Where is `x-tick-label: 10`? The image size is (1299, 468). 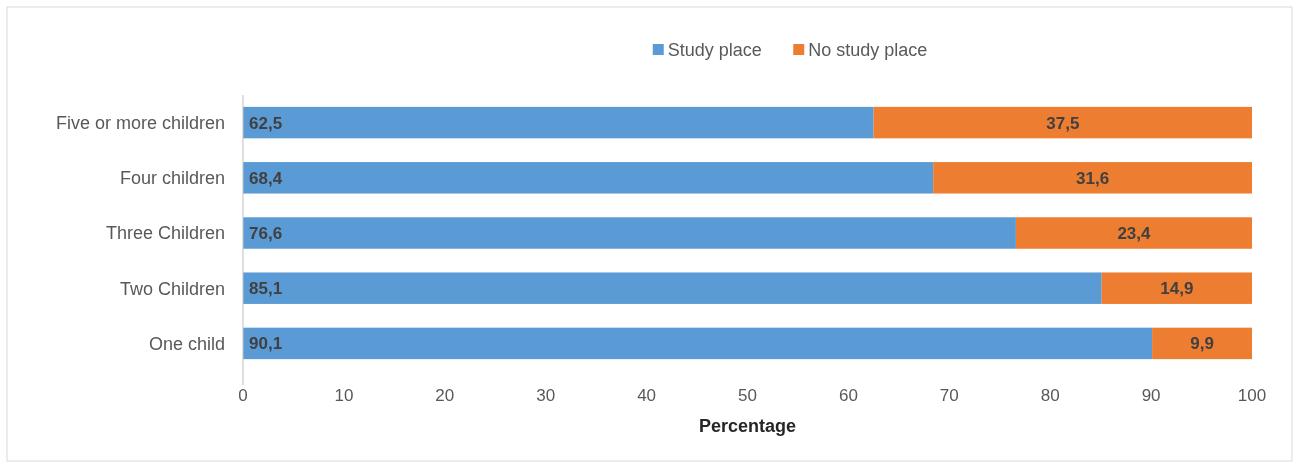 x-tick-label: 10 is located at coordinates (344, 395).